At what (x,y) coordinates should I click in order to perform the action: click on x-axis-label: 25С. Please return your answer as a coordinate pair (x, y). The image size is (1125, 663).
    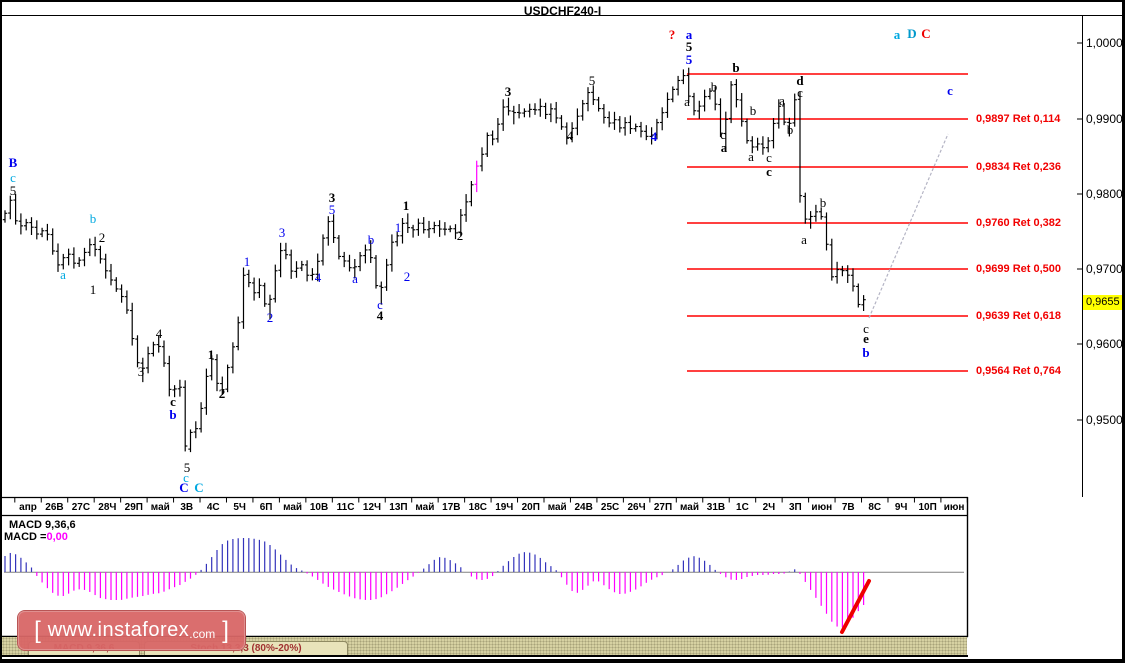
    Looking at the image, I should click on (610, 507).